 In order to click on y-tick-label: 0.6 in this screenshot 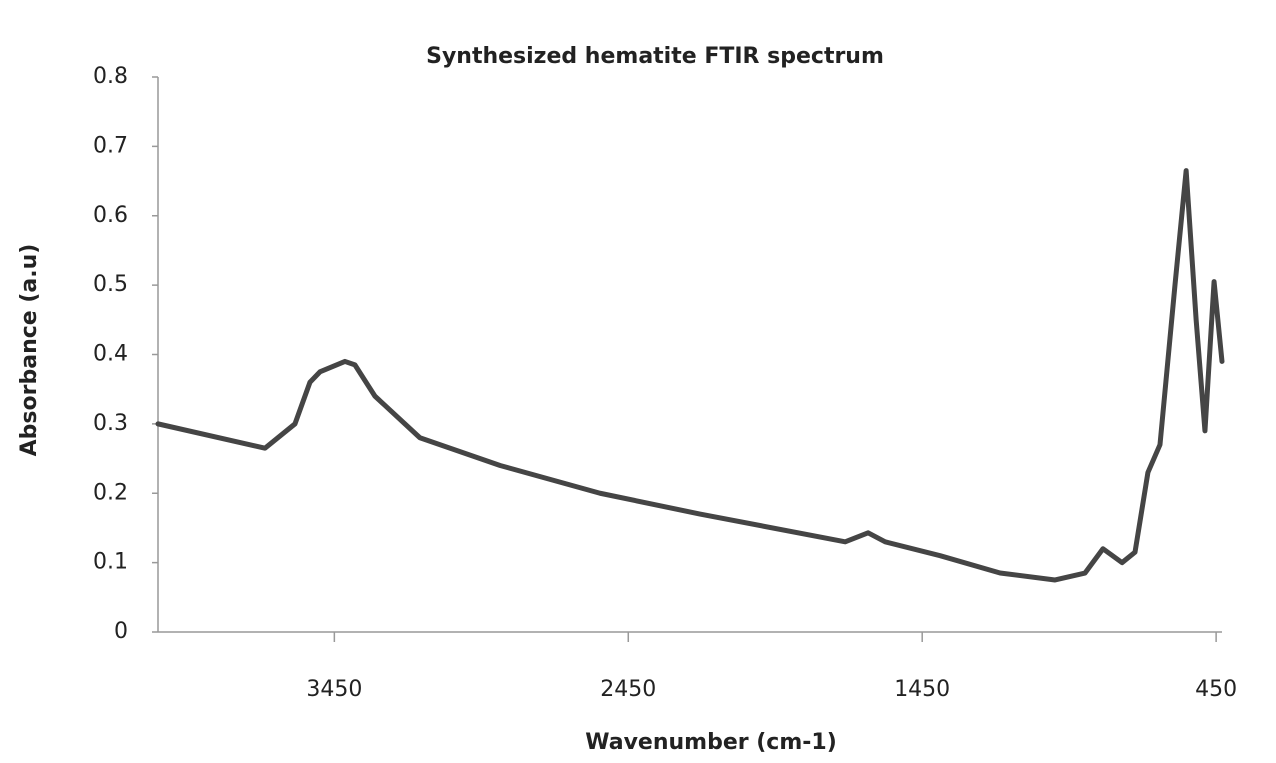, I will do `click(110, 215)`.